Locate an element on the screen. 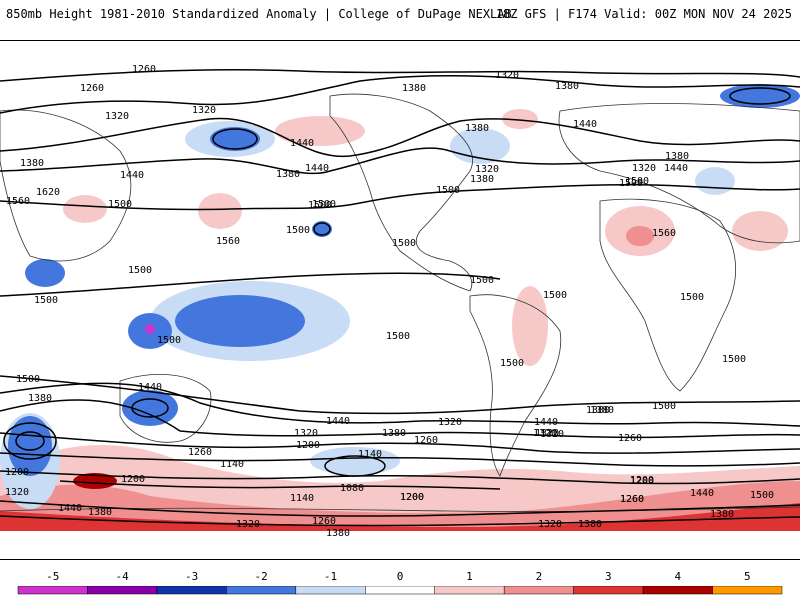 Image resolution: width=800 pixels, height=600 pixels. contour-closed-low-south-pacific is located at coordinates (30, 441).